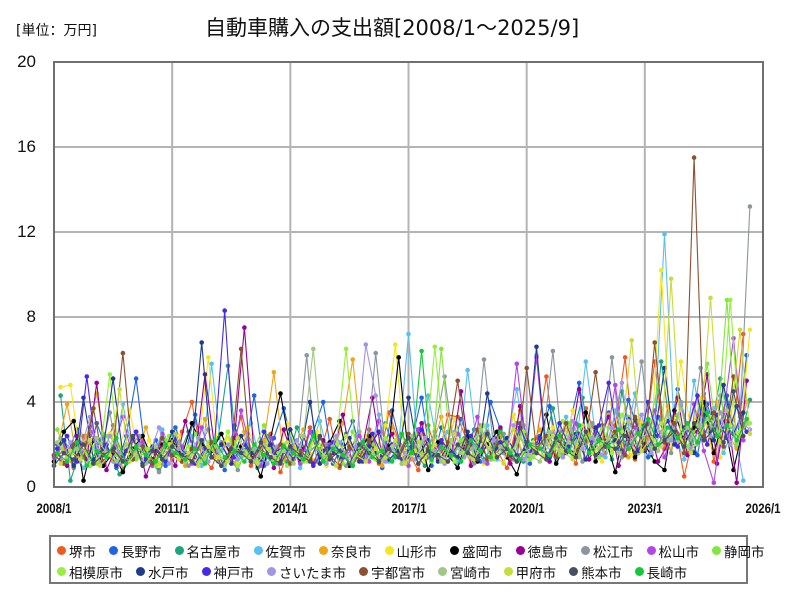 Image resolution: width=800 pixels, height=600 pixels. What do you see at coordinates (409, 508) in the screenshot?
I see `x-tick: 2017/1` at bounding box center [409, 508].